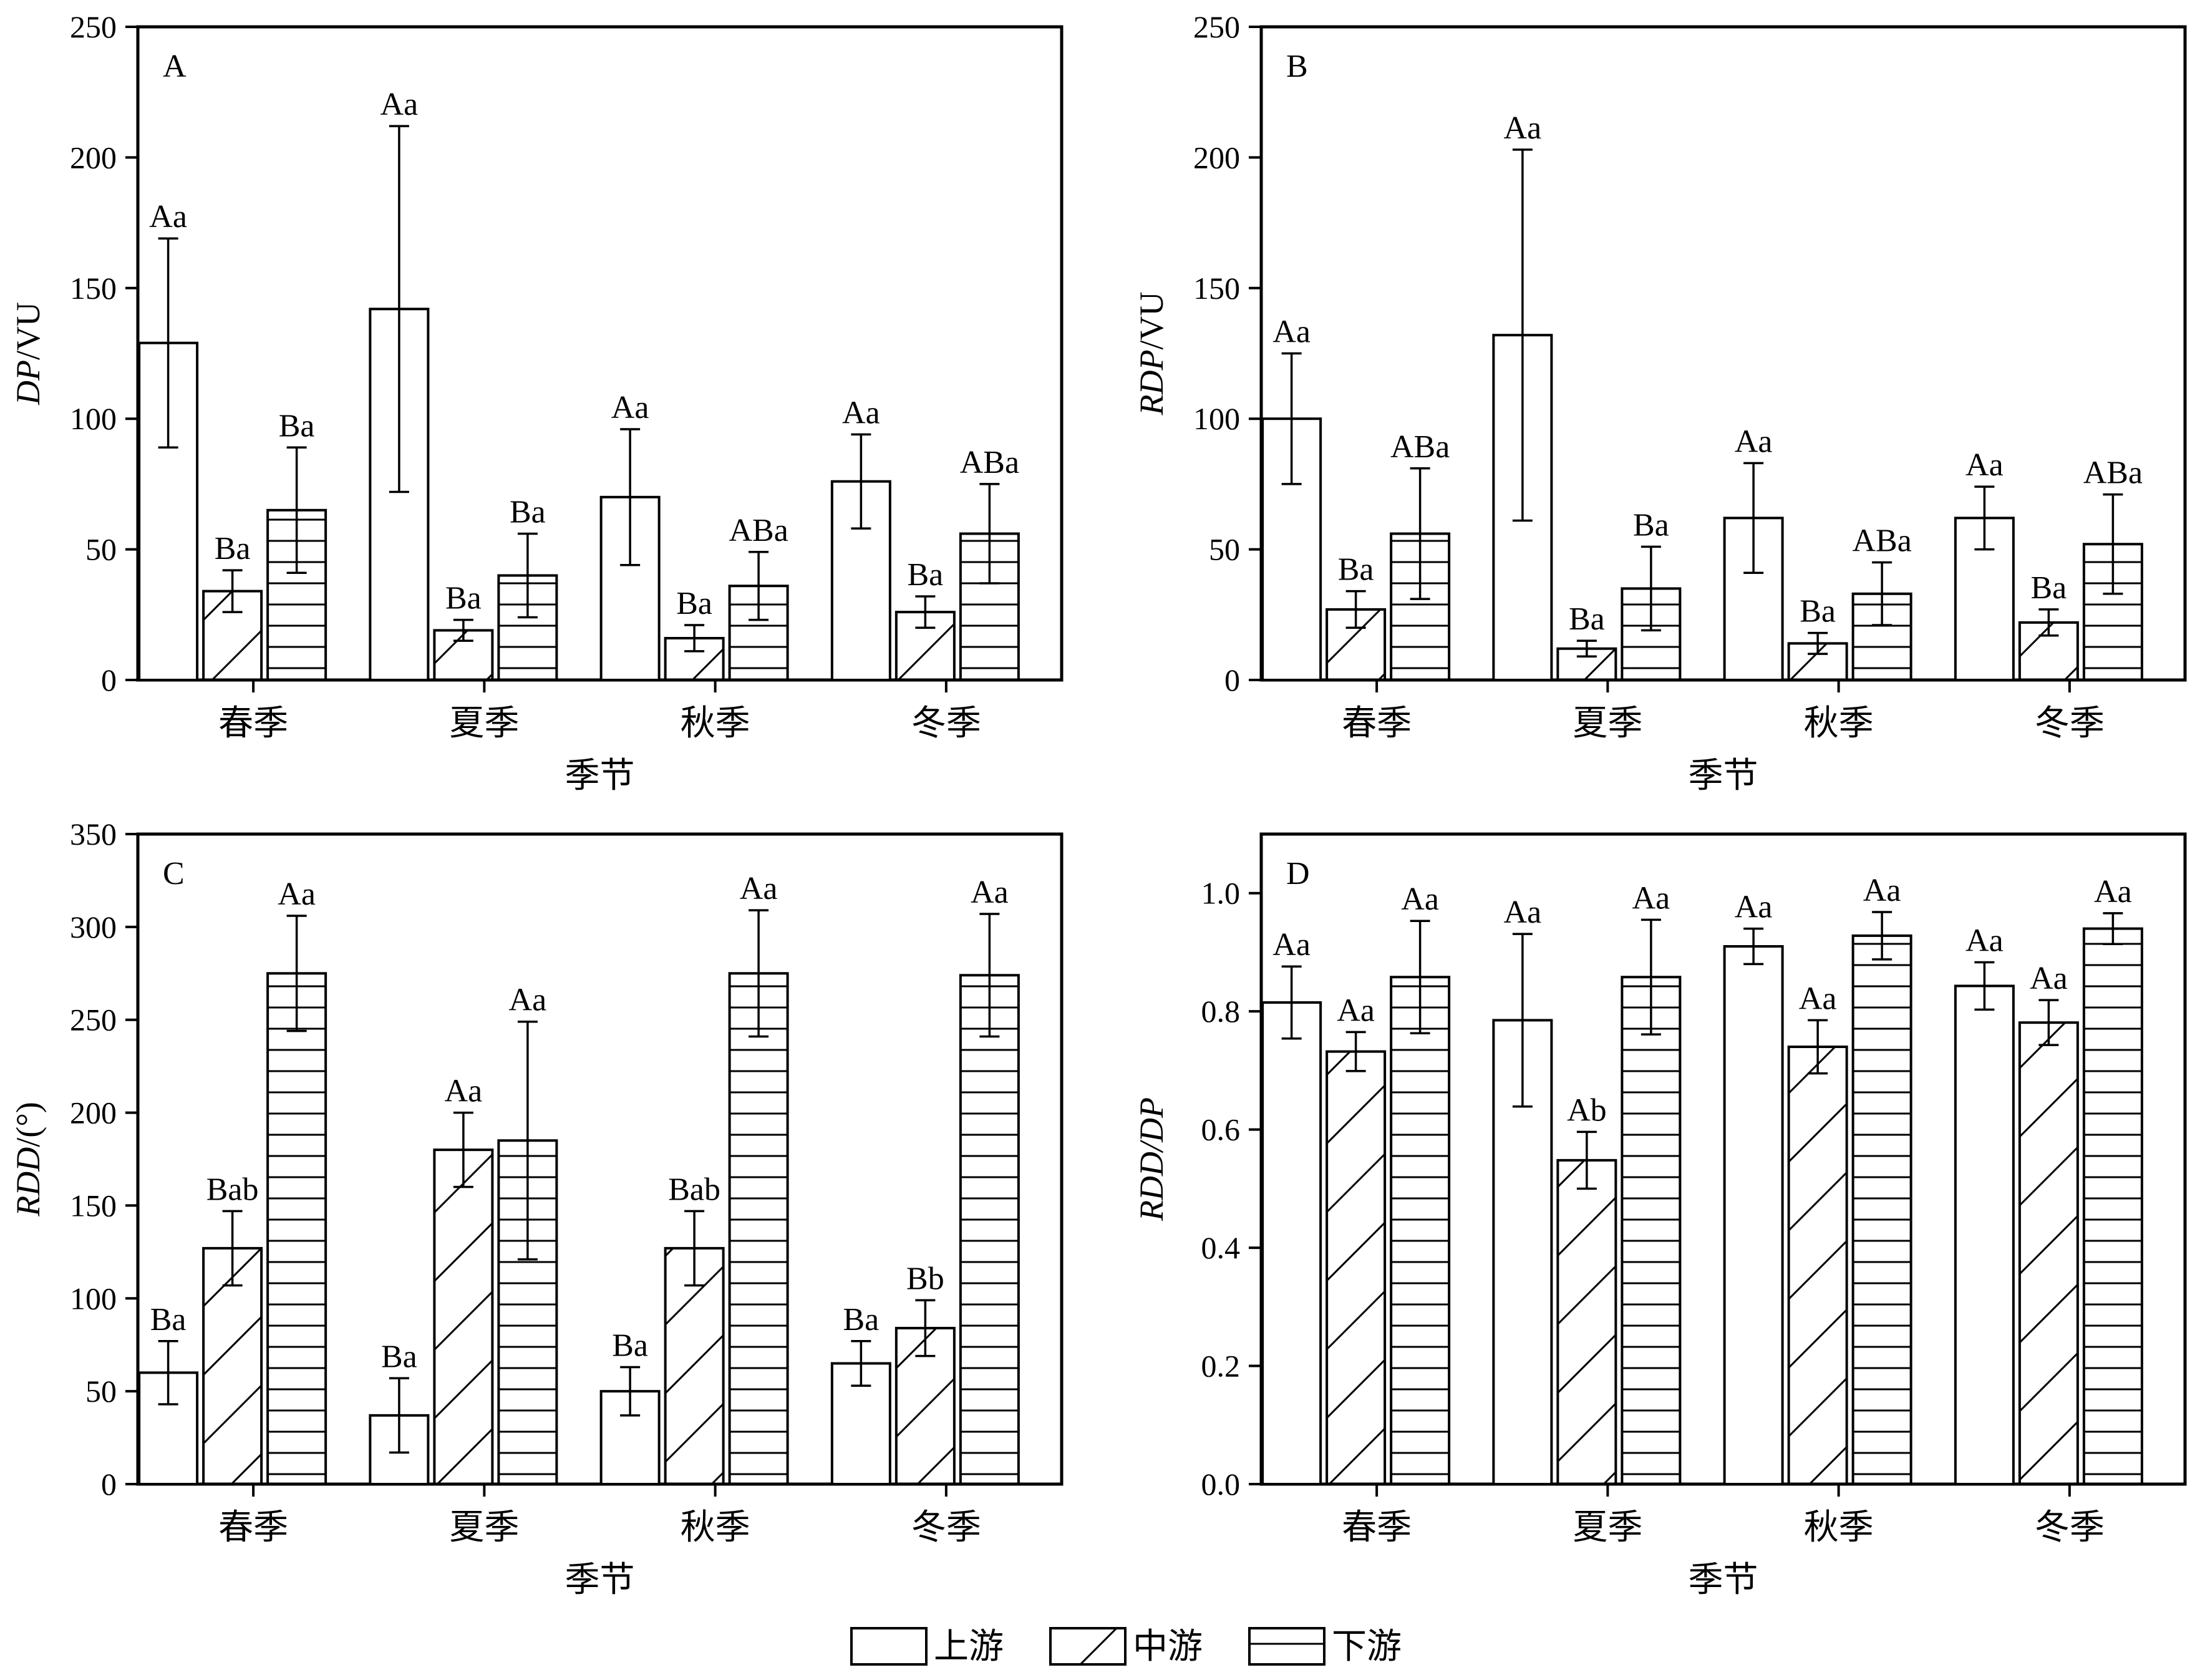  What do you see at coordinates (28, 1124) in the screenshot?
I see `y-axis-label-unit: /(°)` at bounding box center [28, 1124].